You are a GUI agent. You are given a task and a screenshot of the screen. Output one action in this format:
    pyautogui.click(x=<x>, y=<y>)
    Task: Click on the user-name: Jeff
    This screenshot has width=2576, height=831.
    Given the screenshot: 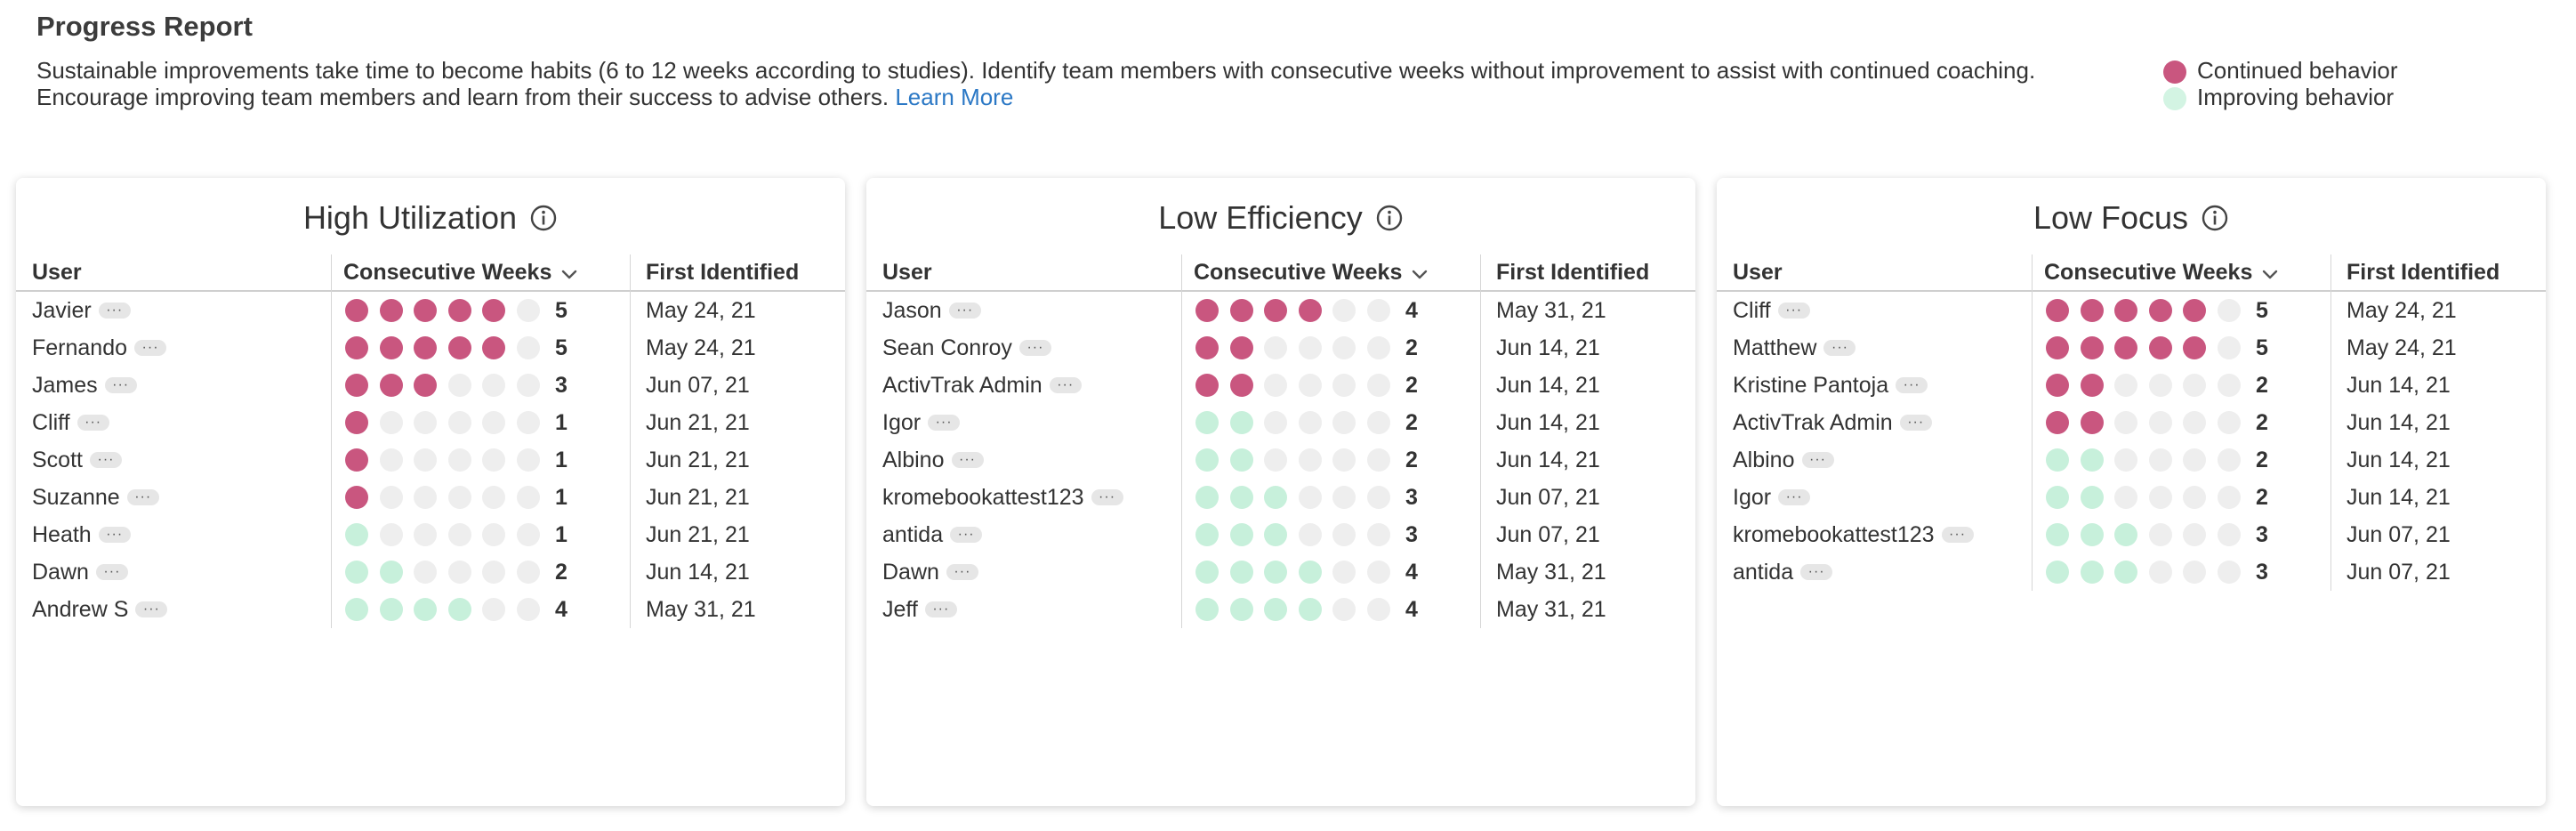 What is the action you would take?
    pyautogui.click(x=900, y=609)
    